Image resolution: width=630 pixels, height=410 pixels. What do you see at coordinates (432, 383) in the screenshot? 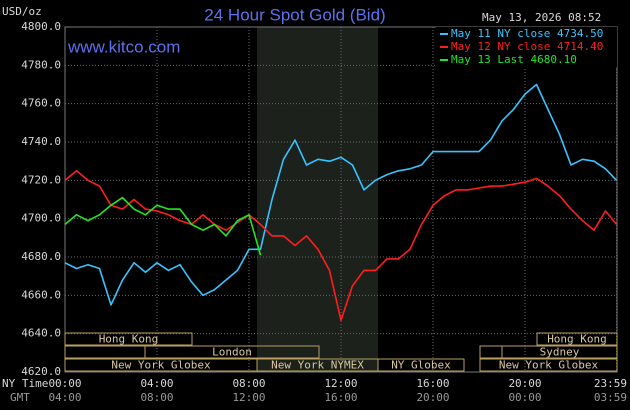
I see `x-tick-label: 16:00` at bounding box center [432, 383].